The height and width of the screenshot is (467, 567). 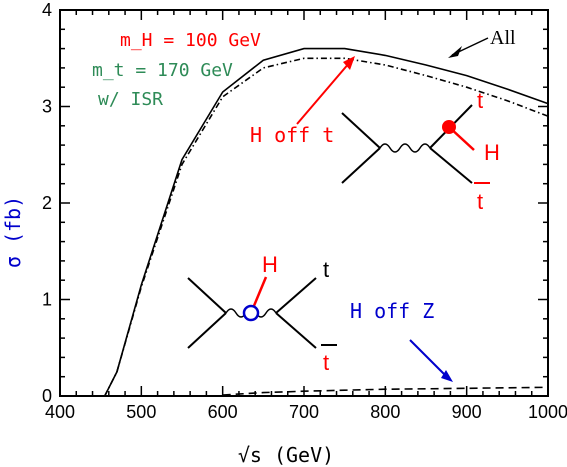 What do you see at coordinates (141, 412) in the screenshot?
I see `x-tick-label: 500` at bounding box center [141, 412].